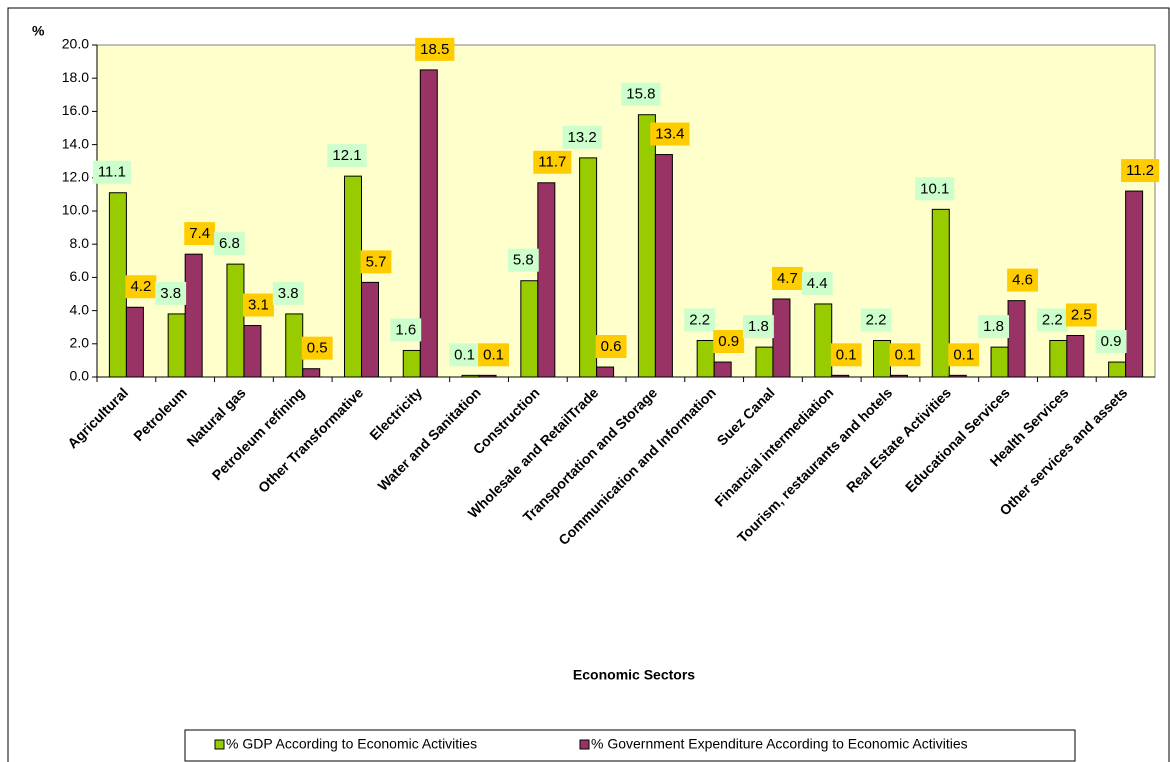 The height and width of the screenshot is (762, 1170). I want to click on data-label: 7.4, so click(199, 233).